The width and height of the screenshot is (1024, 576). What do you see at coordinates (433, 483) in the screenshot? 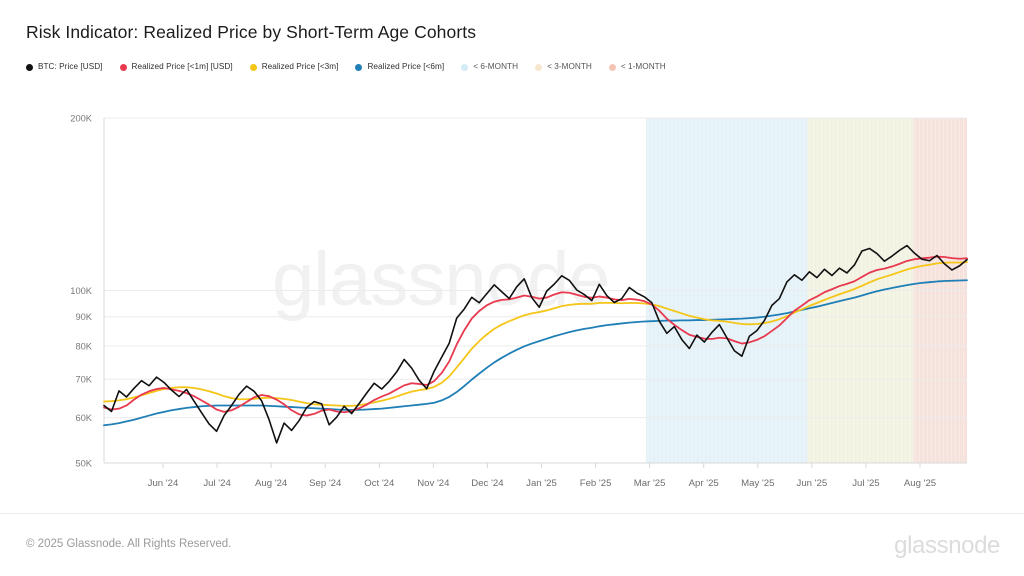
I see `x-axis-tick-label: Nov '24` at bounding box center [433, 483].